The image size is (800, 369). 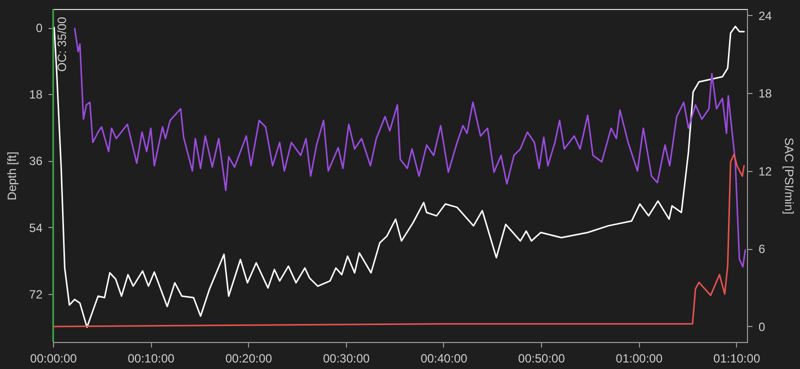 What do you see at coordinates (765, 171) in the screenshot?
I see `y2-tick-label: 12` at bounding box center [765, 171].